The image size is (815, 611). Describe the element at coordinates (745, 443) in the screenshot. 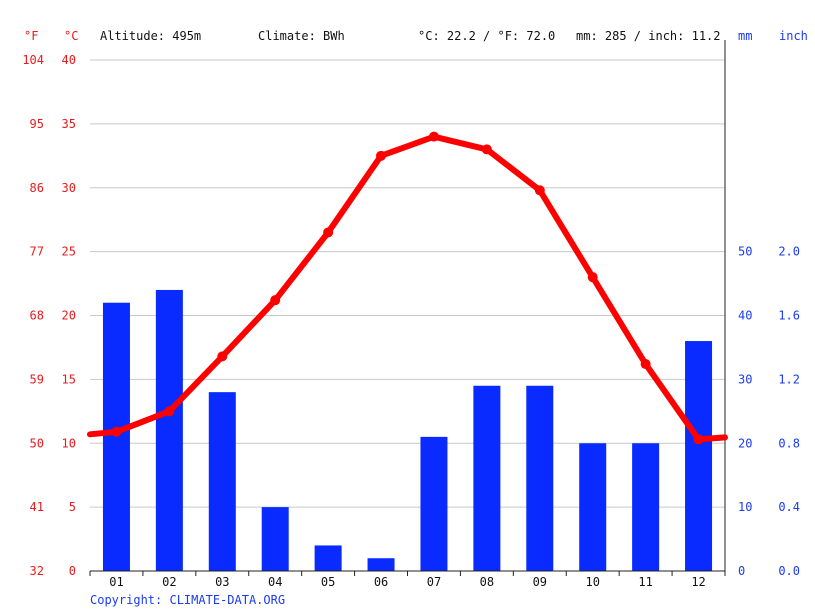

I see `mm-tick-label: 20` at that location.